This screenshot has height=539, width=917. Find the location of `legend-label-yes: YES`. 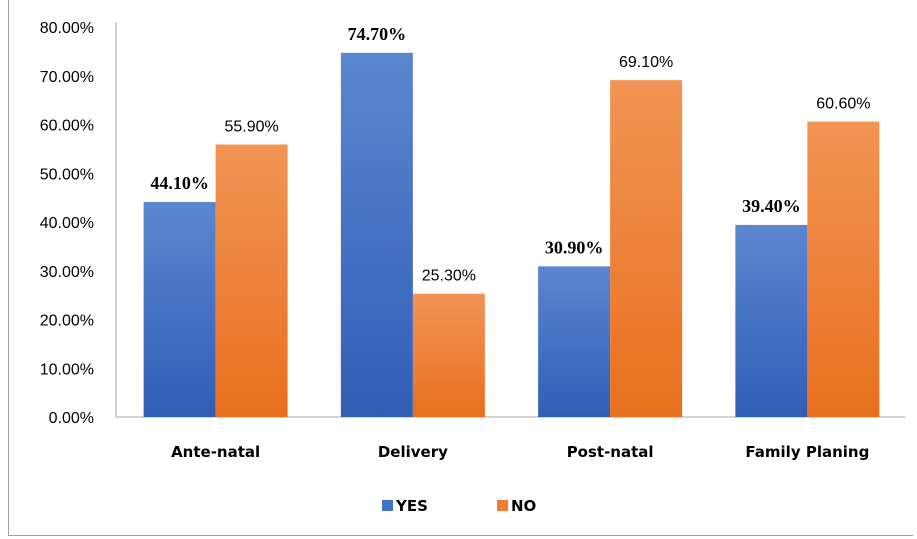

legend-label-yes: YES is located at coordinates (411, 506).